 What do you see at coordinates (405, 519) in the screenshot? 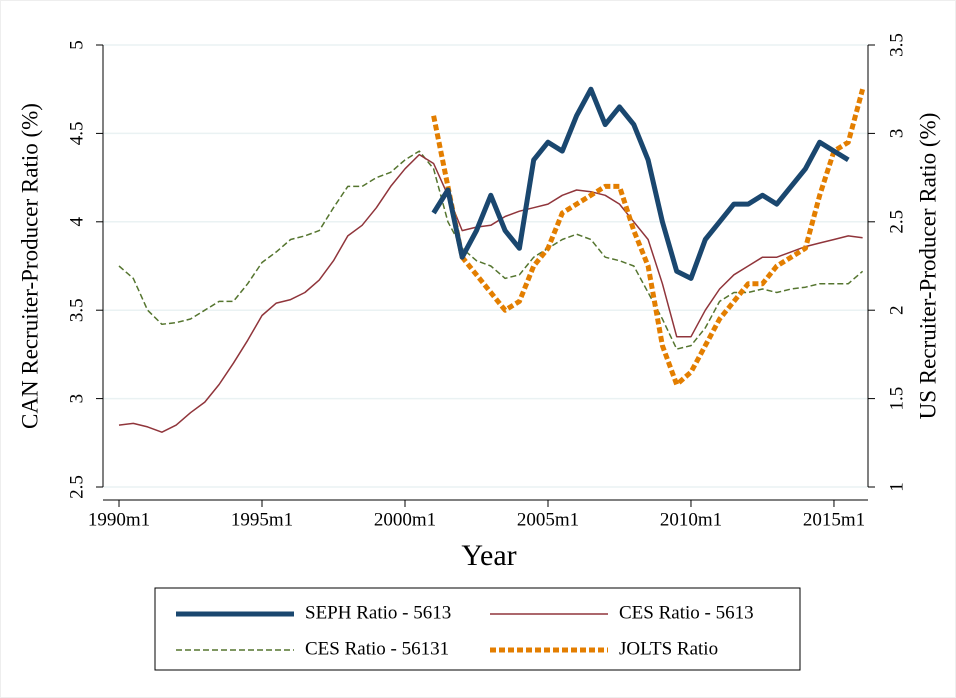
I see `x-tick-label: 2000m1` at bounding box center [405, 519].